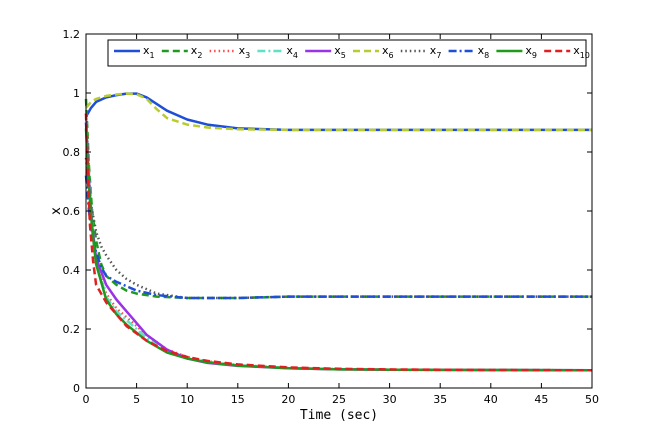 The height and width of the screenshot is (441, 654). I want to click on series-line-x1, so click(338, 112).